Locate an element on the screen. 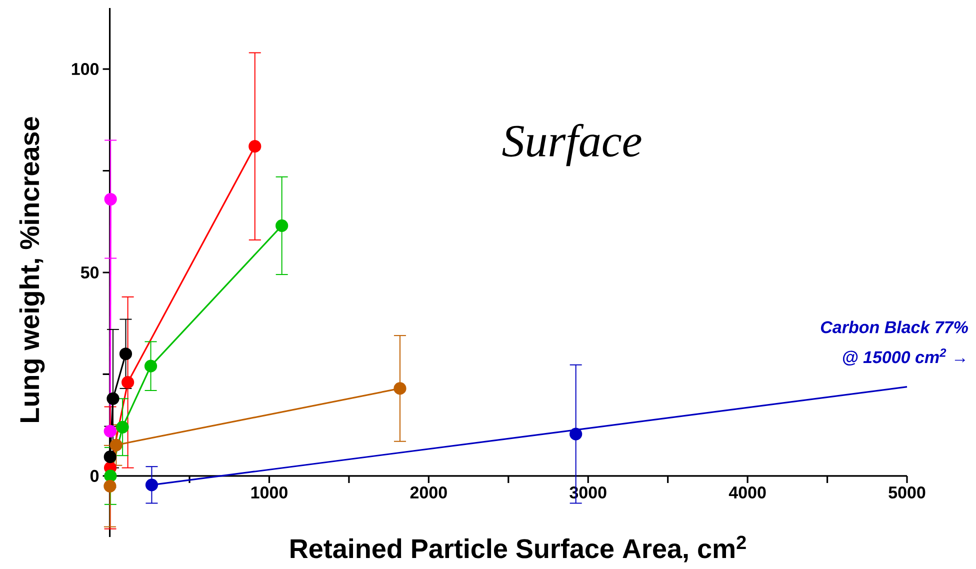 This screenshot has width=976, height=569. annotation: @ 15000 cm$^{2}$ → is located at coordinates (904, 357).